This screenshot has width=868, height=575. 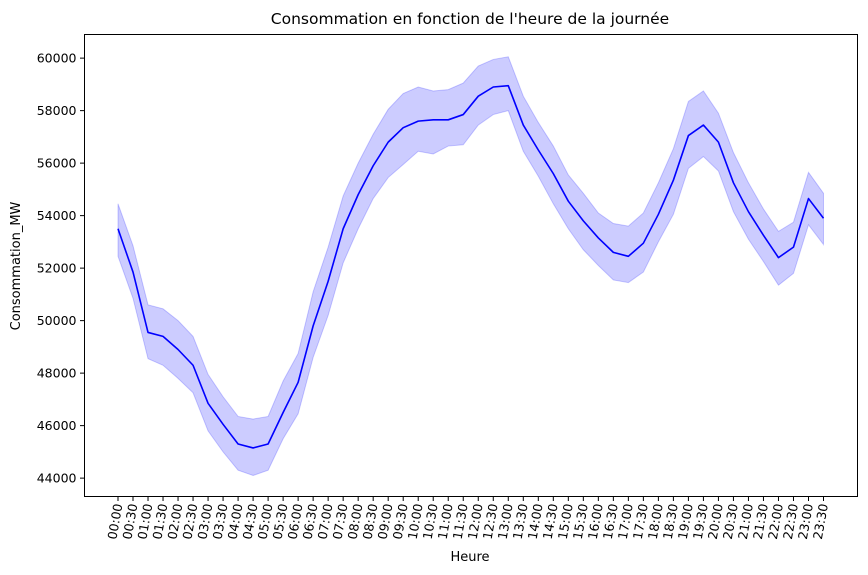 What do you see at coordinates (57, 268) in the screenshot?
I see `y-tick-label: 52000` at bounding box center [57, 268].